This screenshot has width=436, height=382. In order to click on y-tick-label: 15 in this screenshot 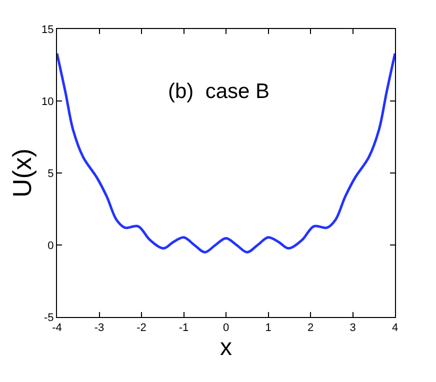, I will do `click(48, 30)`.